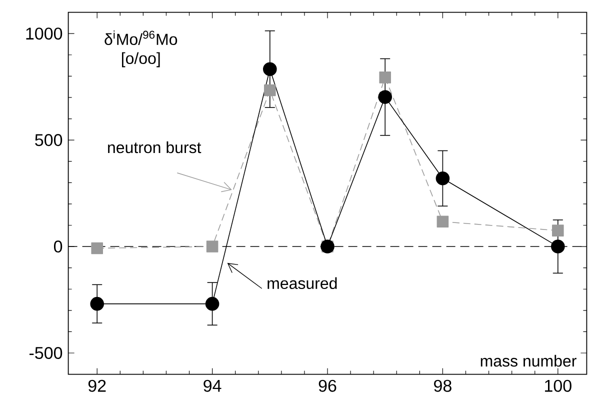 This screenshot has height=400, width=591. Describe the element at coordinates (558, 386) in the screenshot. I see `x-tick-label: 100` at that location.